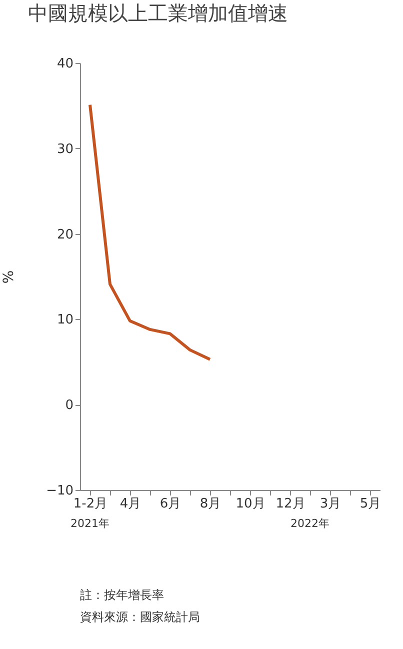 The image size is (403, 649). Describe the element at coordinates (371, 504) in the screenshot. I see `x-tick-label: 5月` at that location.